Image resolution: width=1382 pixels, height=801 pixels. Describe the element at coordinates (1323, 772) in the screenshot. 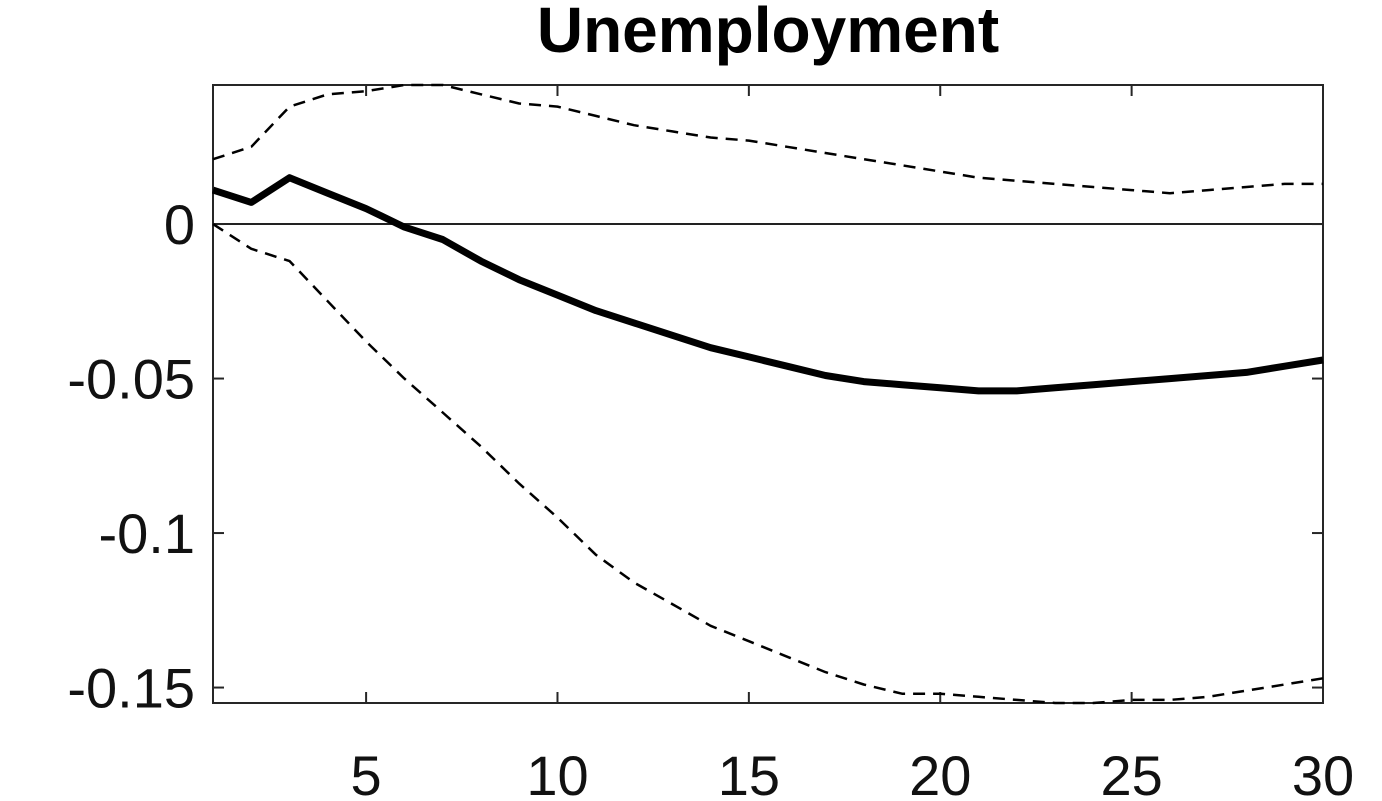

I see `x-tick-label: 30` at that location.